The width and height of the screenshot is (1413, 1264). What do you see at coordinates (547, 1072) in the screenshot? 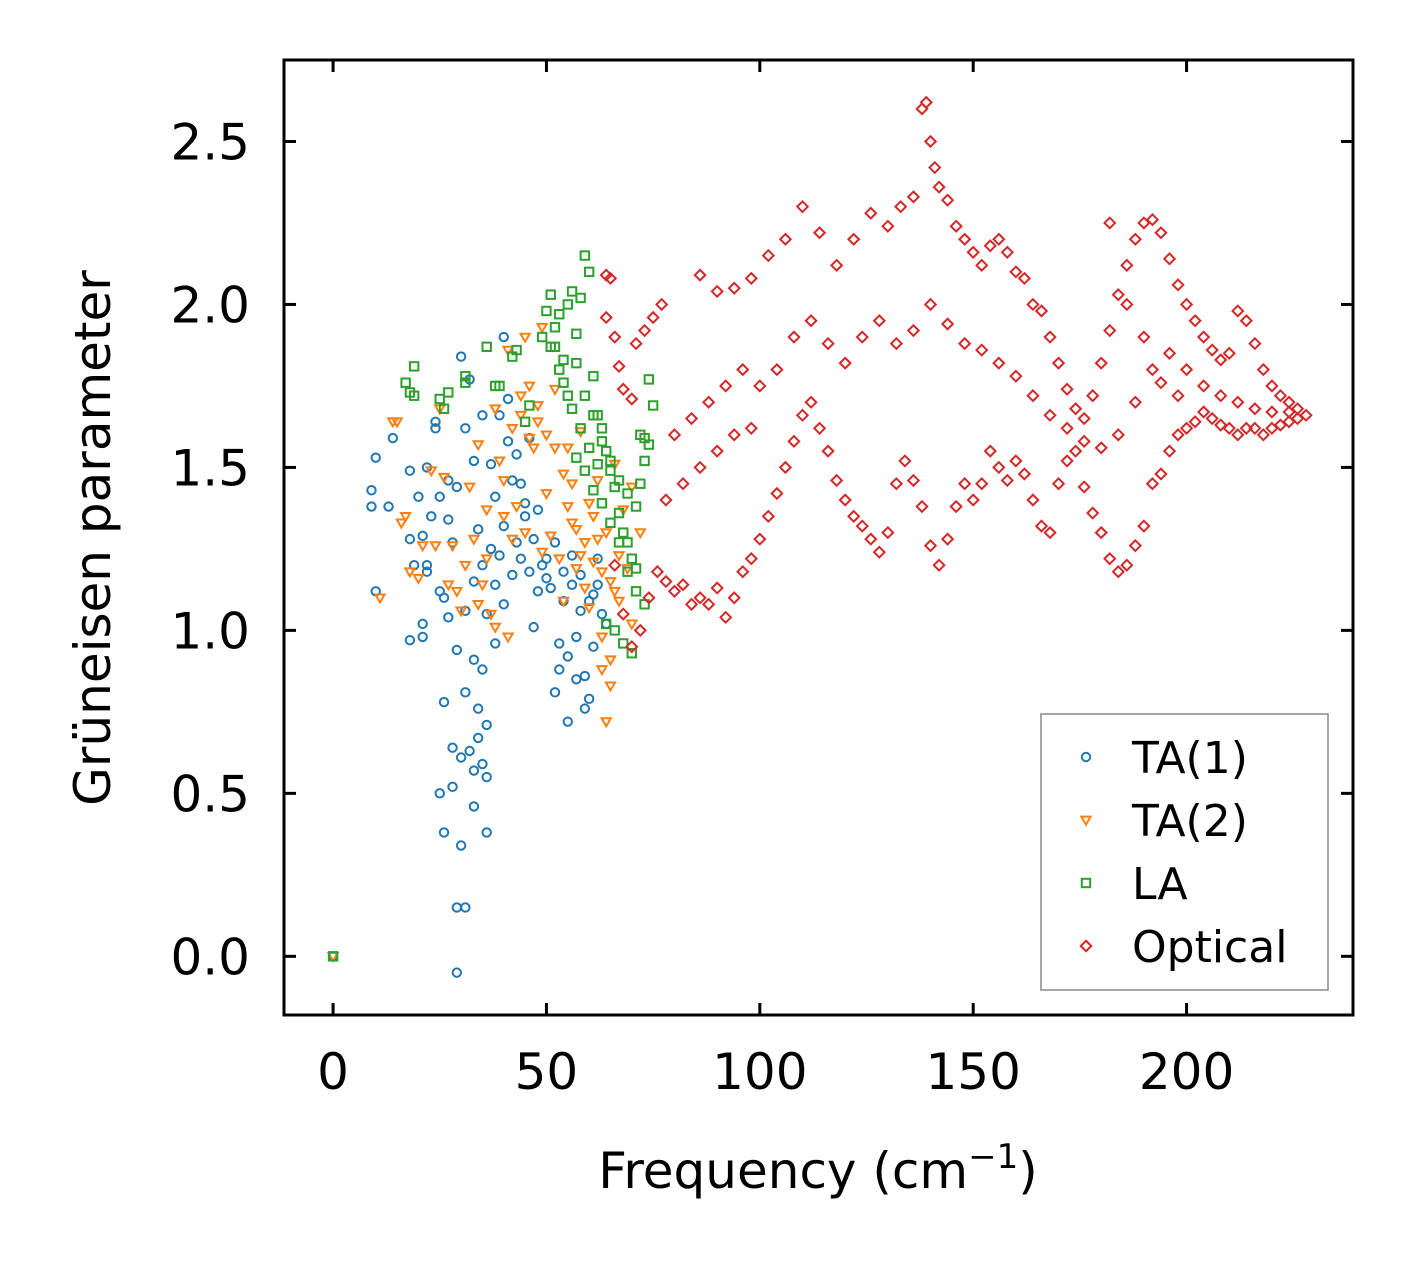
I see `x-tick-label: 50` at bounding box center [547, 1072].